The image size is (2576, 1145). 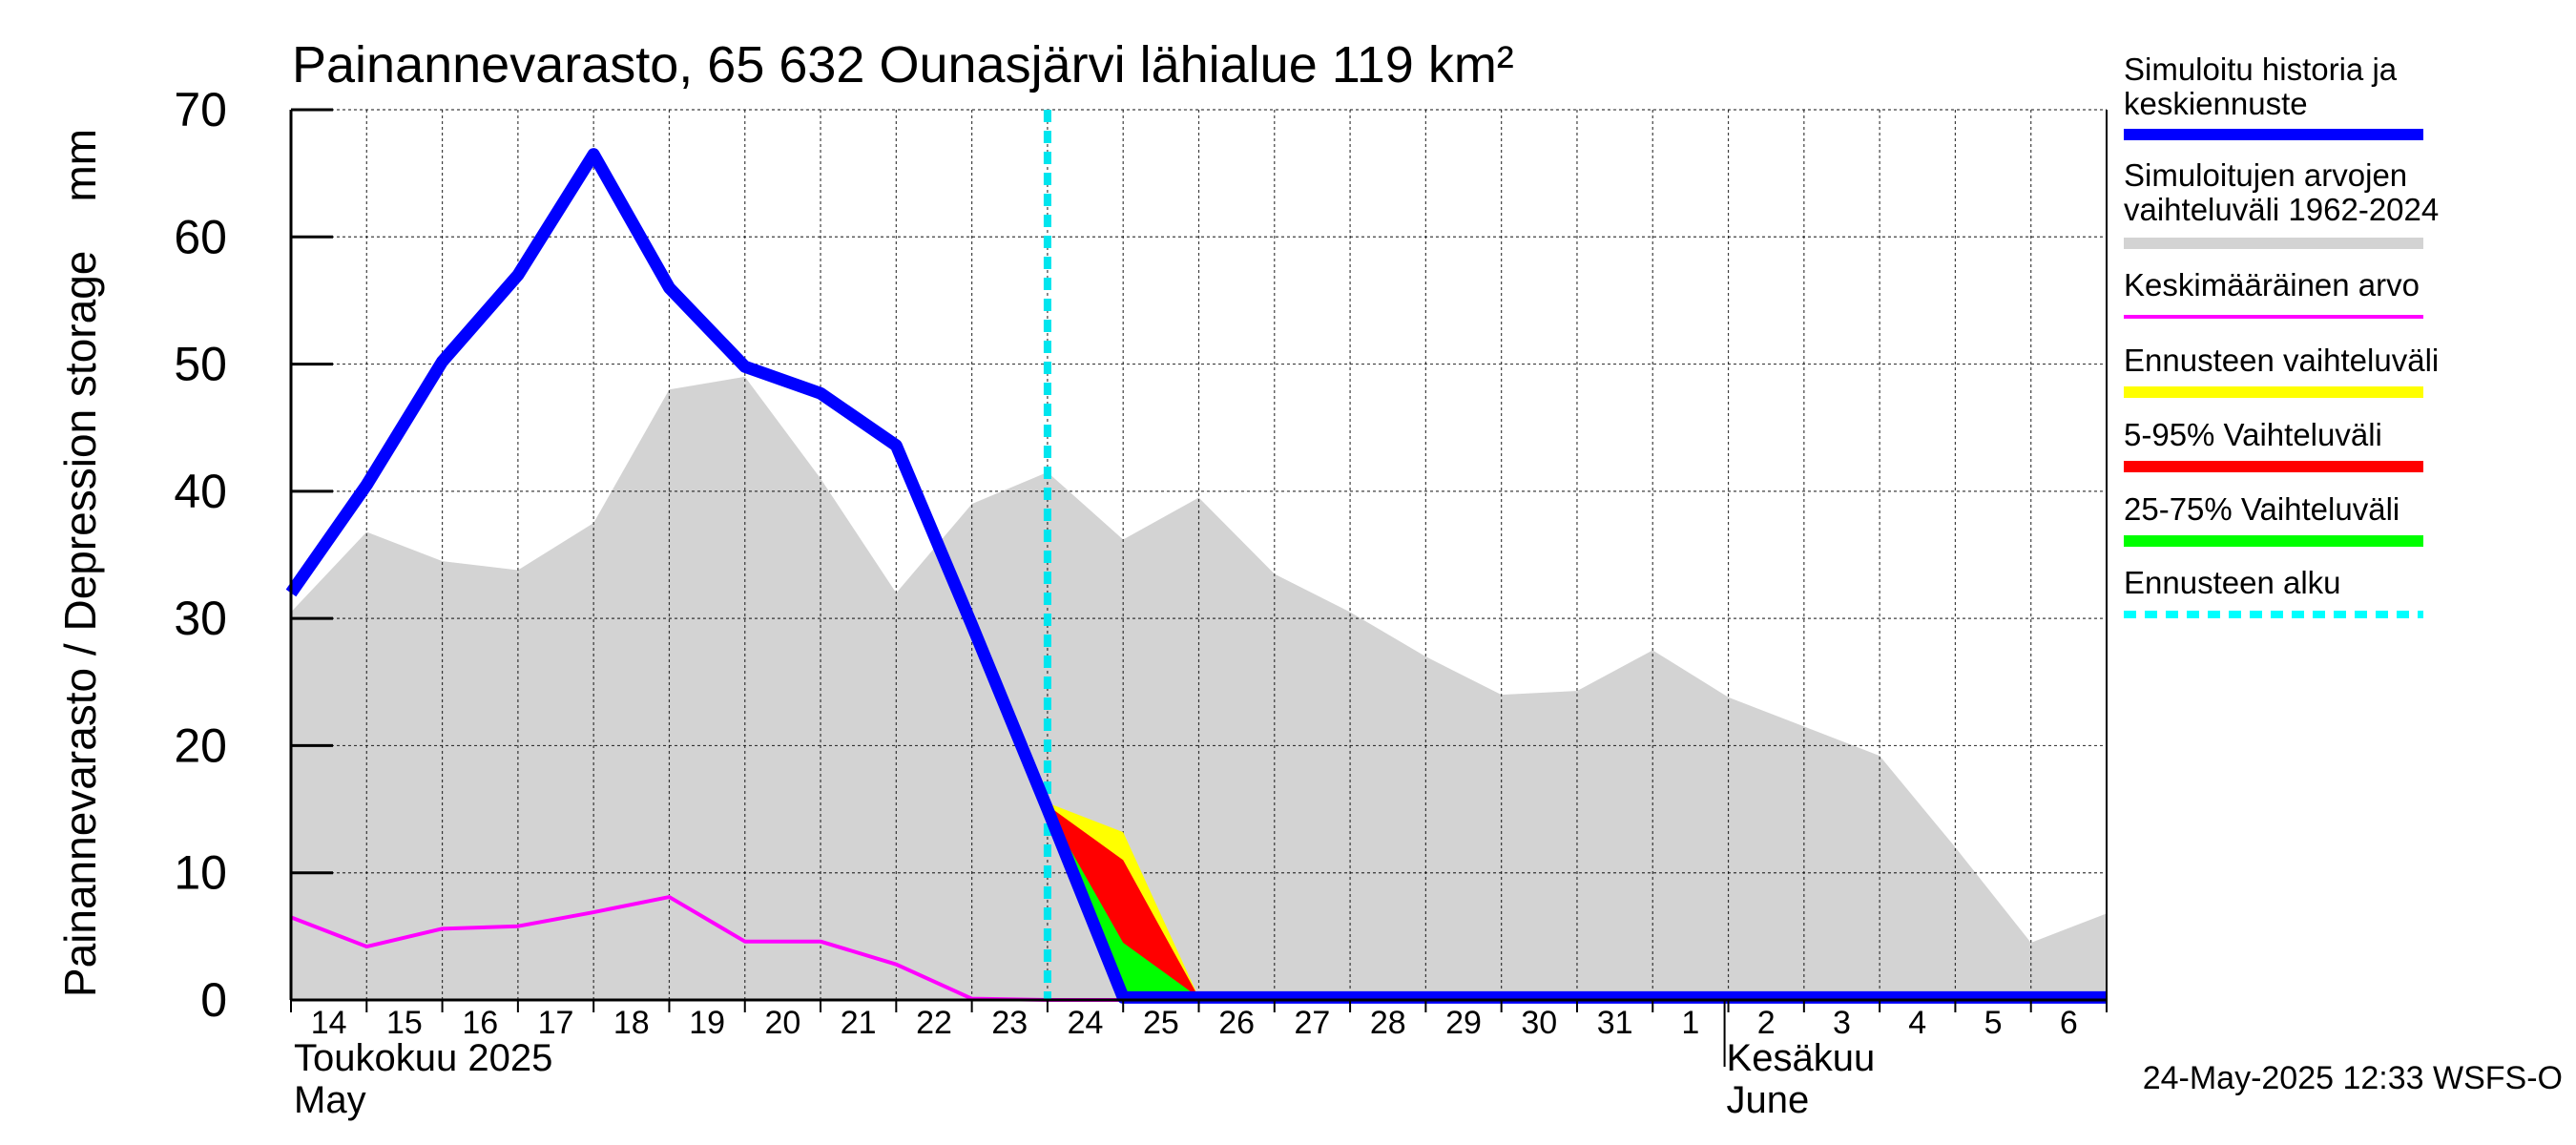 What do you see at coordinates (80, 563) in the screenshot?
I see `y-axis-label: Painannevarasto / Depression storage mm` at bounding box center [80, 563].